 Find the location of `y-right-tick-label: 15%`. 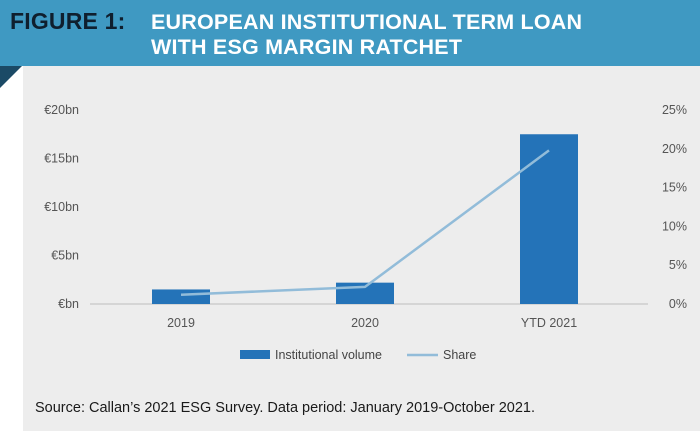

y-right-tick-label: 15% is located at coordinates (674, 188).